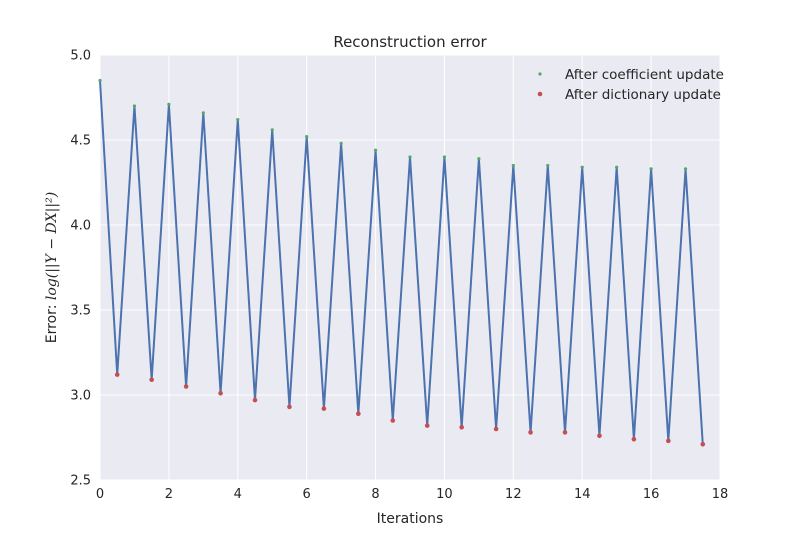  Describe the element at coordinates (651, 494) in the screenshot. I see `x-tick-label: 16` at that location.